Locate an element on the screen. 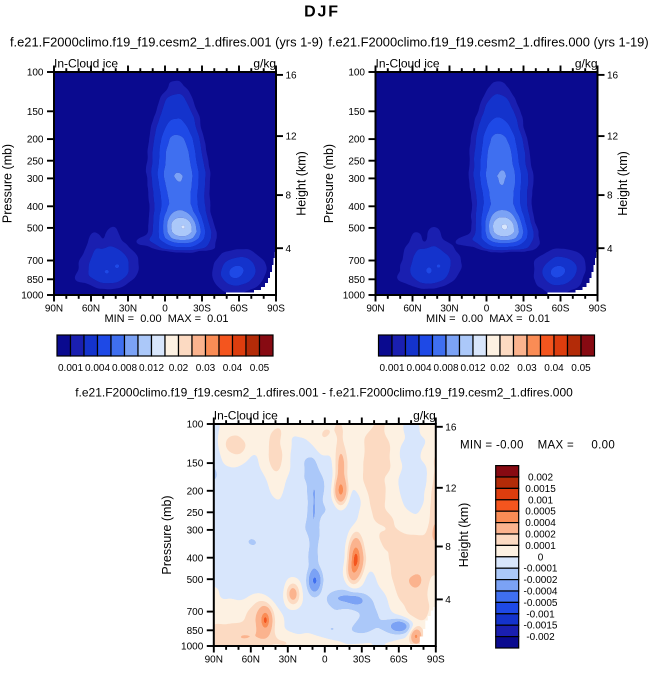 This screenshot has width=648, height=676. svg-text: 0.0002 is located at coordinates (540, 535).